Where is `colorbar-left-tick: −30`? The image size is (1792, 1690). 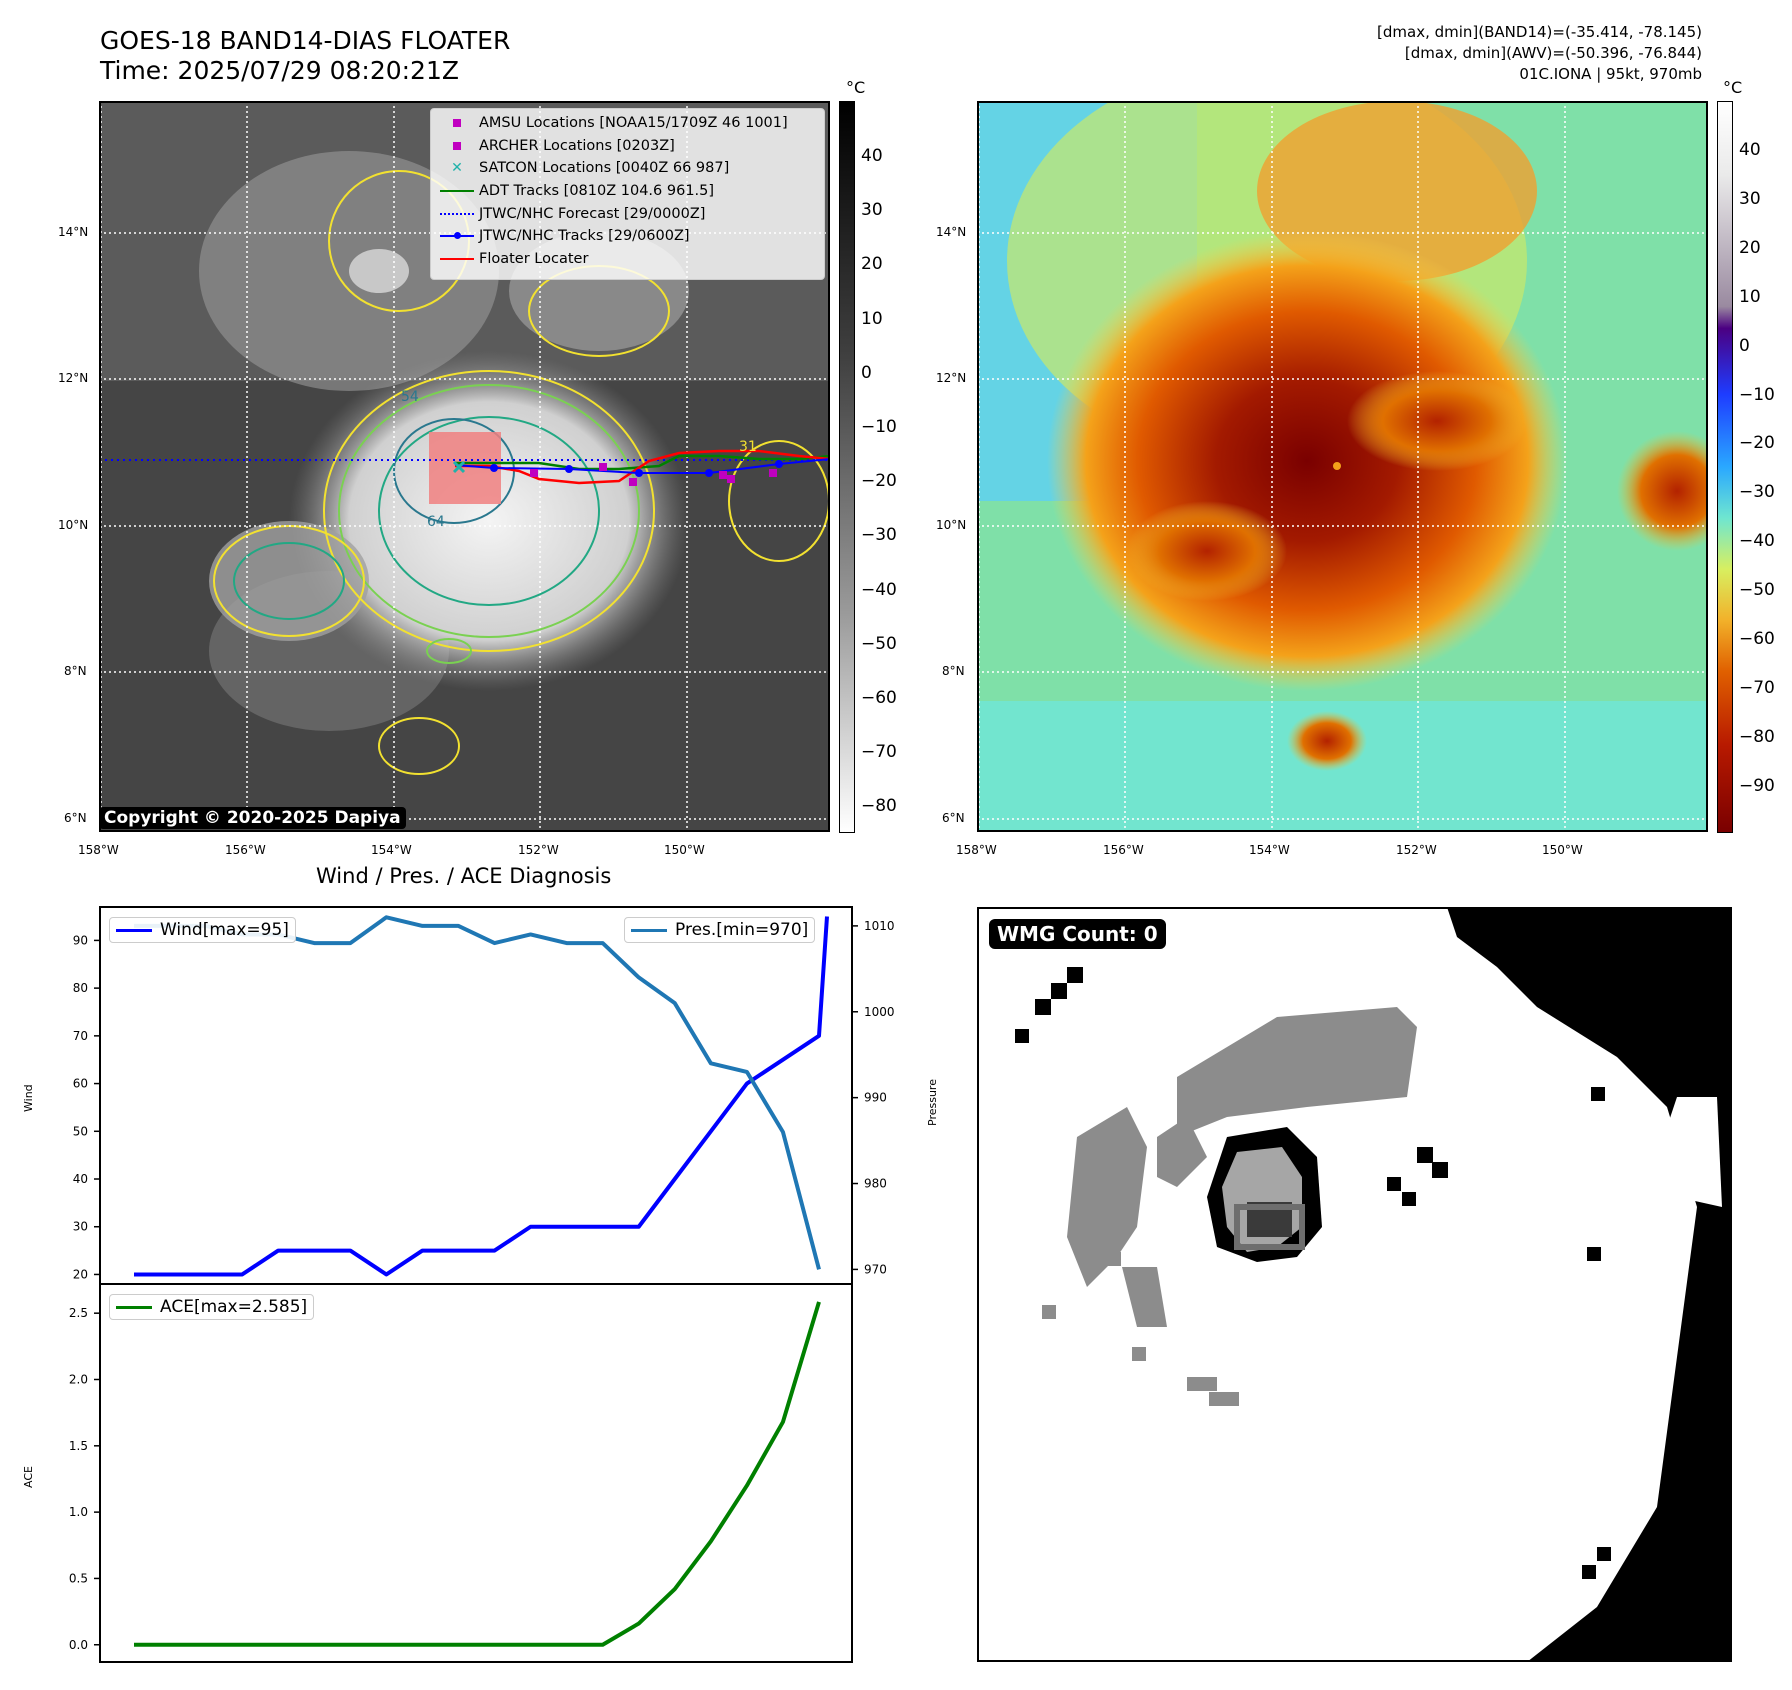 colorbar-left-tick: −30 is located at coordinates (879, 535).